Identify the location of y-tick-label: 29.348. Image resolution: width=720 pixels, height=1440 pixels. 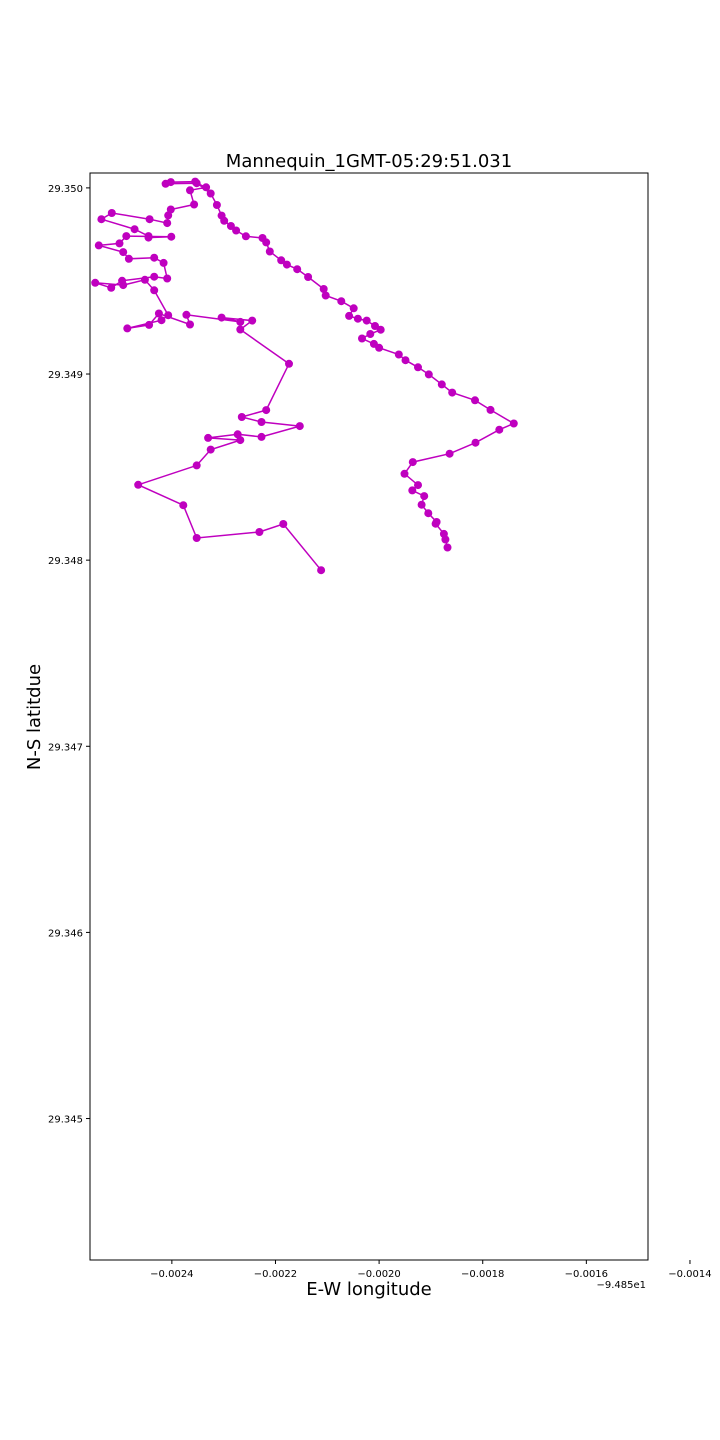
(65, 561).